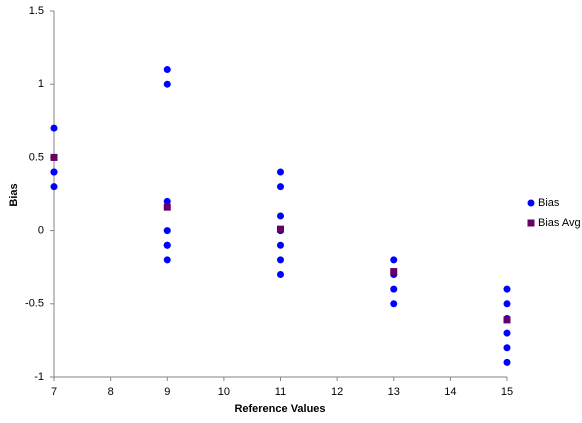  I want to click on y-axis-title: Bias, so click(14, 194).